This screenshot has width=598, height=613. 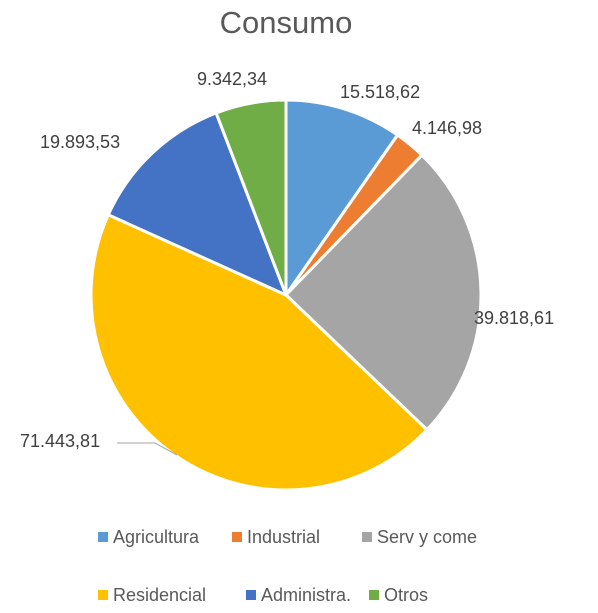 What do you see at coordinates (286, 22) in the screenshot?
I see `chart-title: Consumo` at bounding box center [286, 22].